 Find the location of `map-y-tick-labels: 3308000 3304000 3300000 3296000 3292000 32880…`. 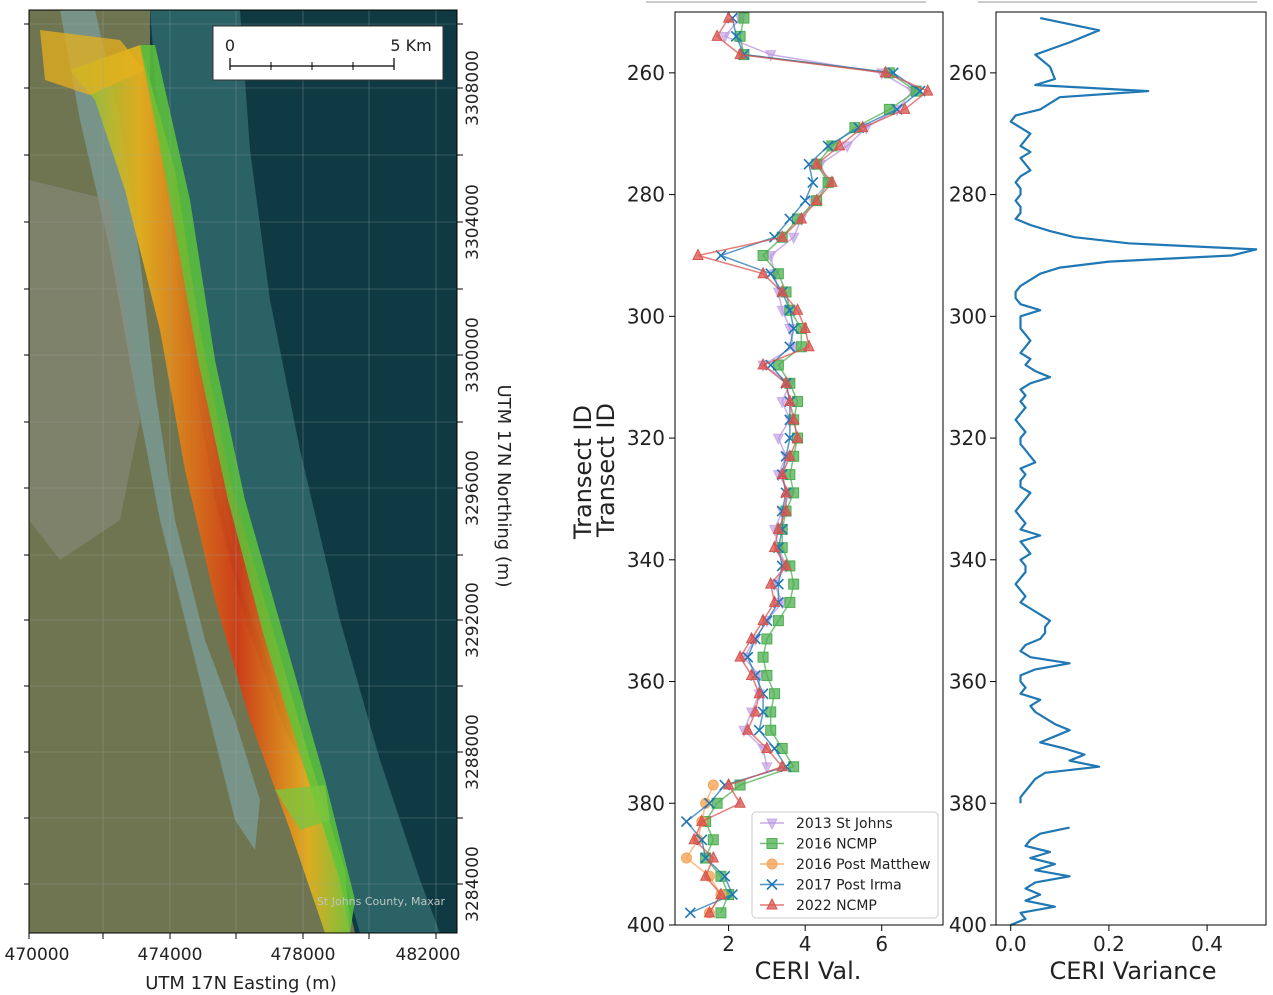

map-y-tick-labels: 3308000 3304000 3300000 3296000 3292000 32880… is located at coordinates (473, 486).